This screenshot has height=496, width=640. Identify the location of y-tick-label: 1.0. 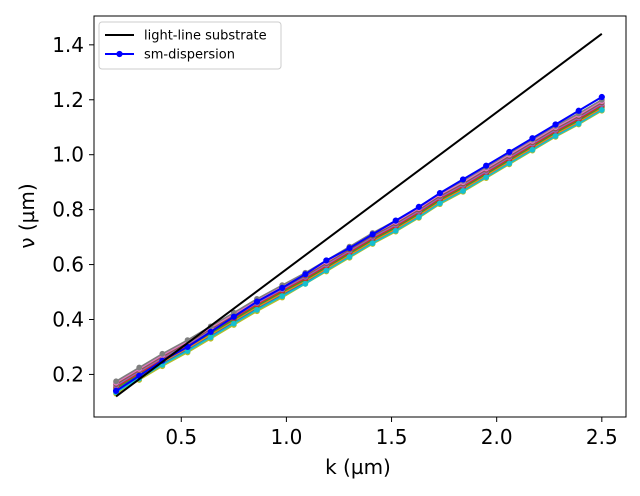
(68, 155).